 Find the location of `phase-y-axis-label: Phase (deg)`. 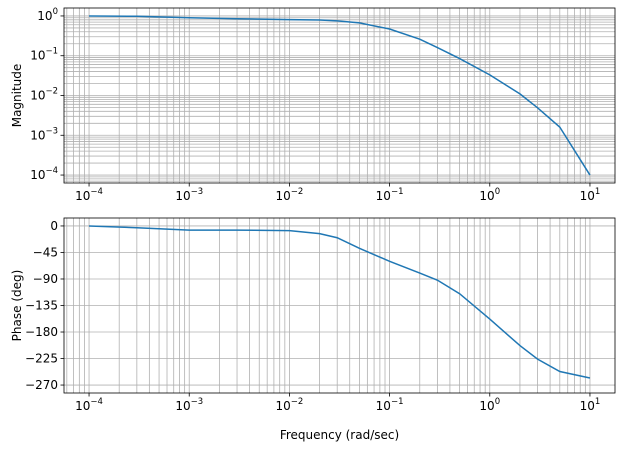

phase-y-axis-label: Phase (deg) is located at coordinates (17, 306).